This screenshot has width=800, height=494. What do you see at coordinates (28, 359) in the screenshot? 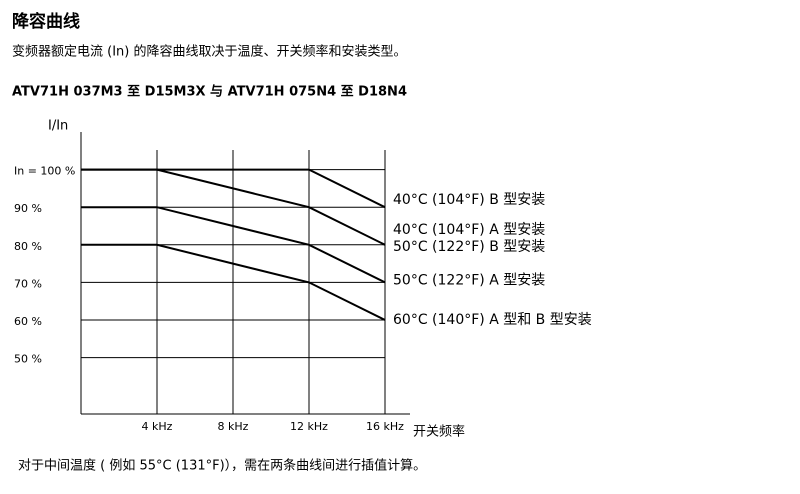
I see `y-tick-label: 50 %` at bounding box center [28, 359].